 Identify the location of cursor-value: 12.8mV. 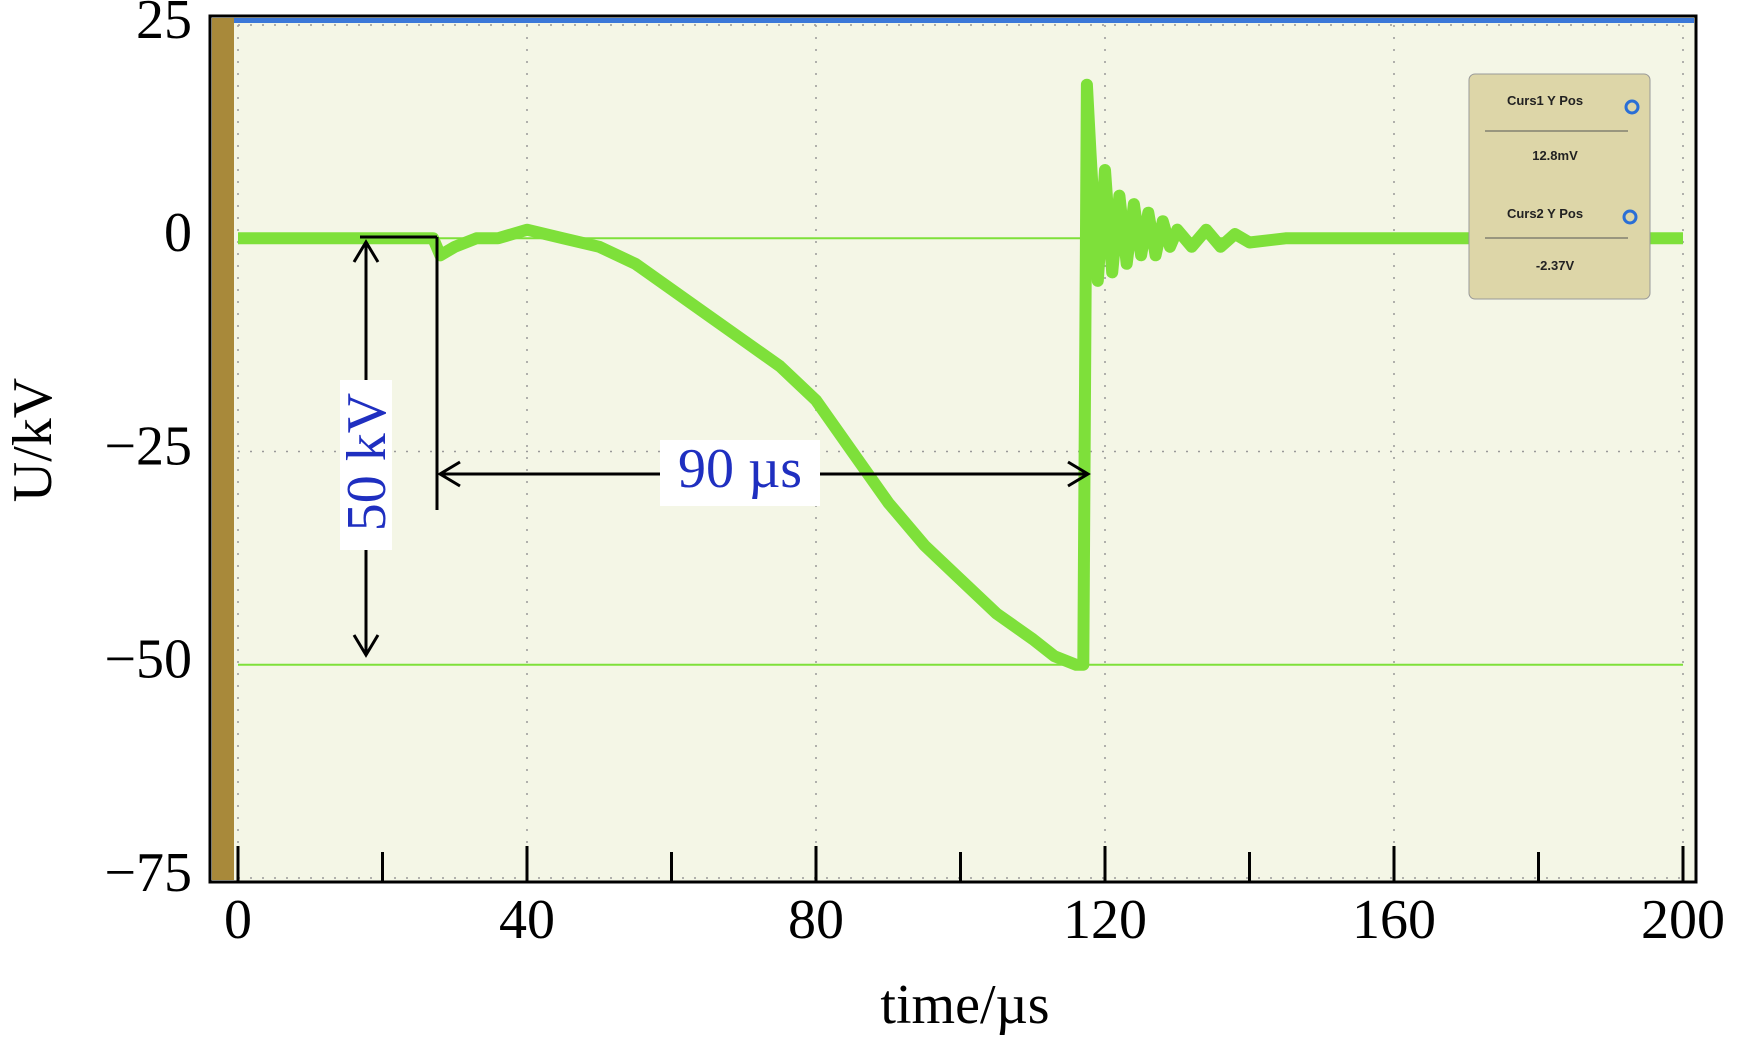
(1555, 155).